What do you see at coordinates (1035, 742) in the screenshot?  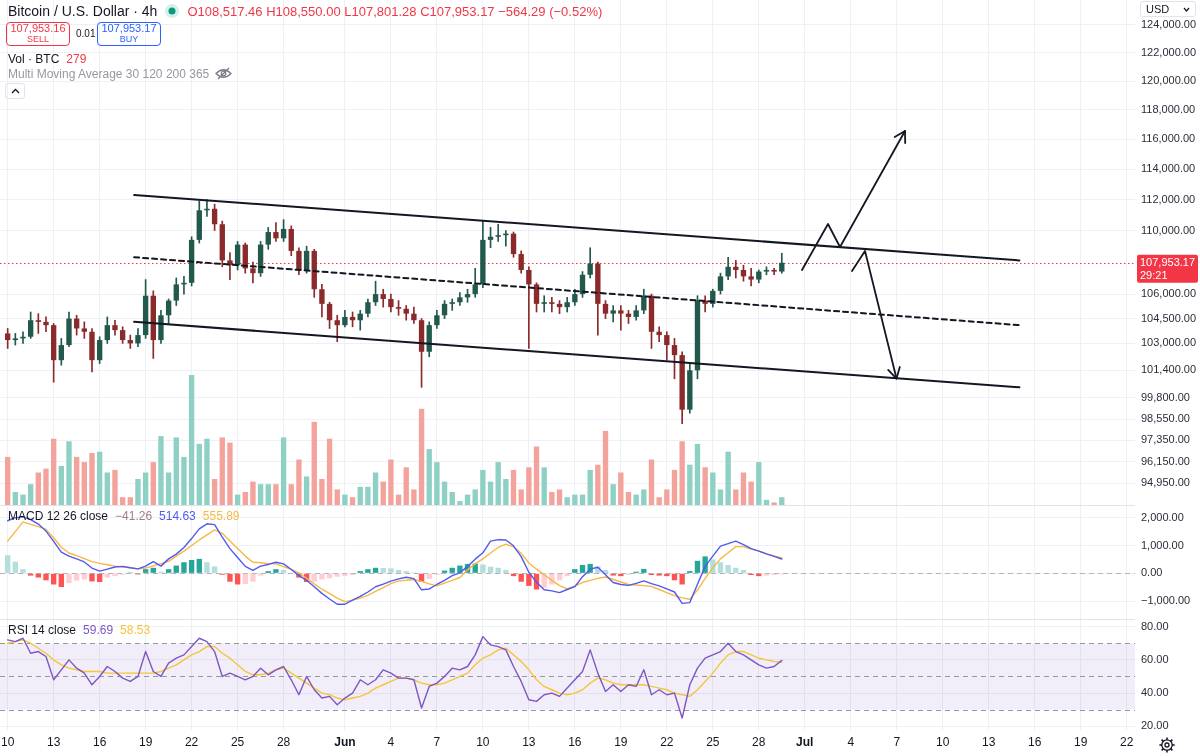 I see `x-tick-label: 16` at bounding box center [1035, 742].